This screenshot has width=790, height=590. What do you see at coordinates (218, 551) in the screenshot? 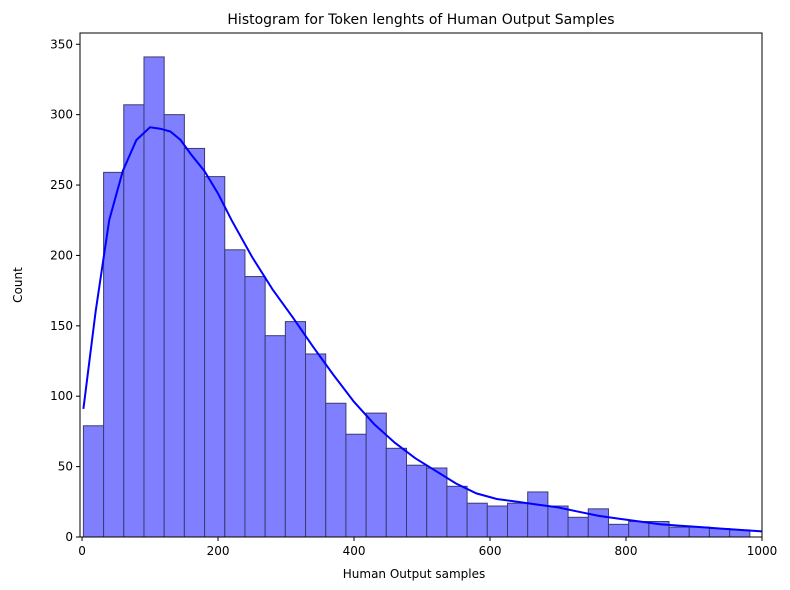
I see `x-tick-label: 200` at bounding box center [218, 551].